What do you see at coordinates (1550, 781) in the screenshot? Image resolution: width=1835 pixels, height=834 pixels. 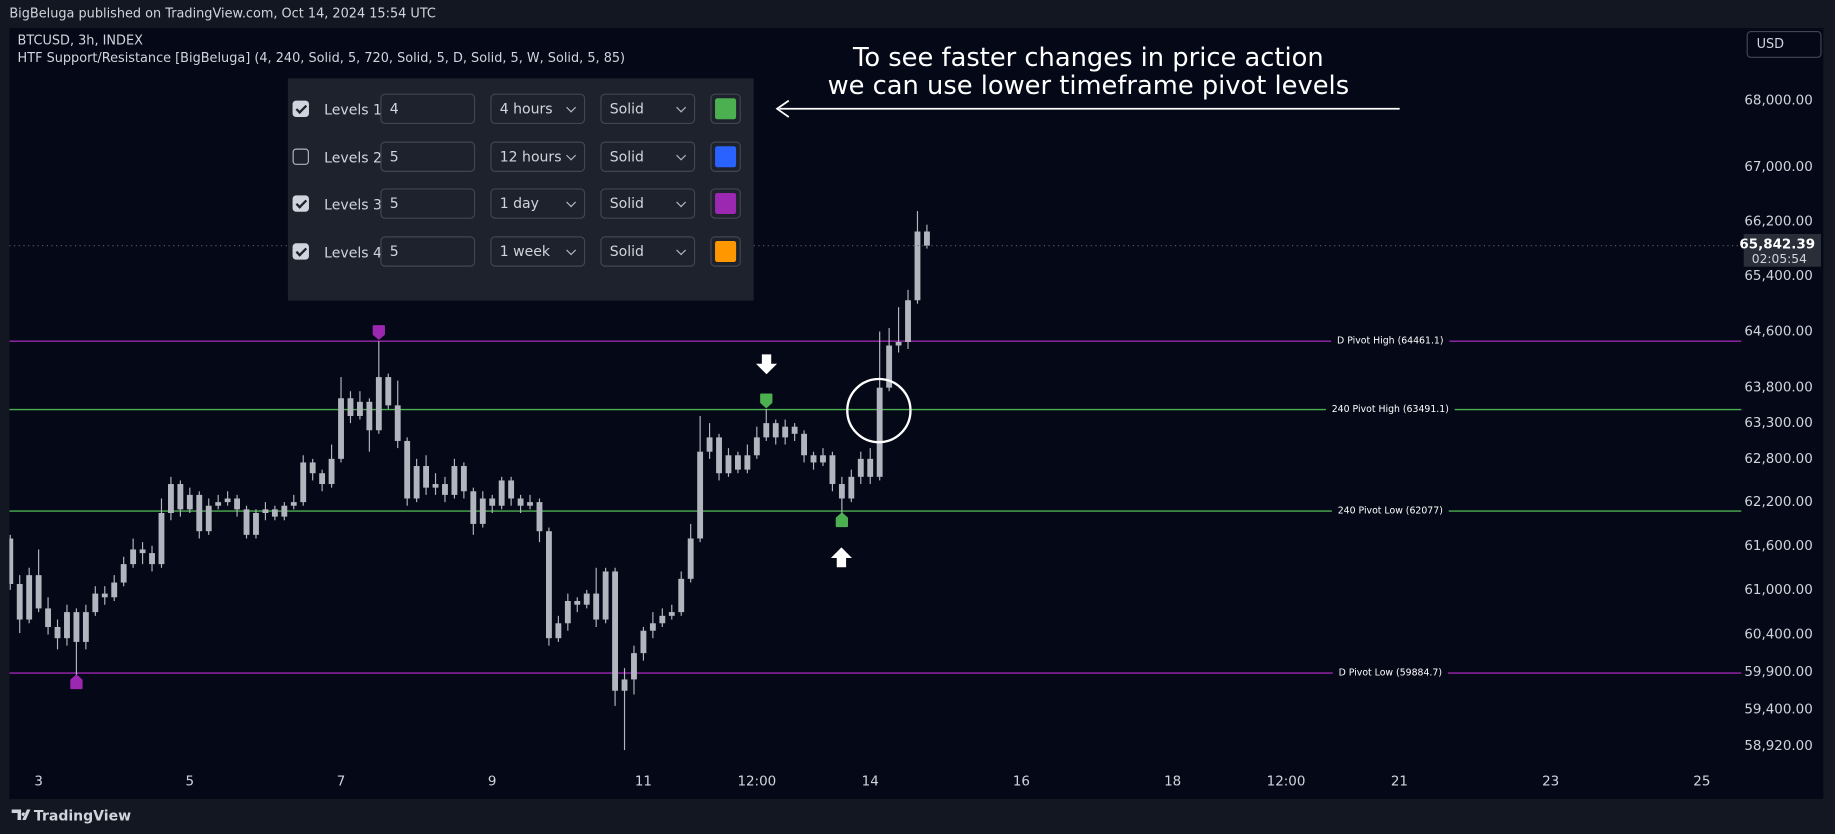 I see `x-tick-label: 23` at bounding box center [1550, 781].